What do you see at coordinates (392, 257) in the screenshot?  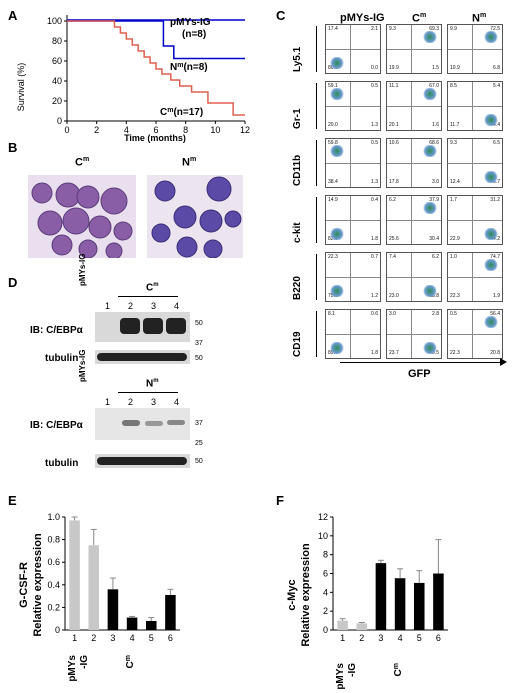 I see `quadrant-value: 7.4` at bounding box center [392, 257].